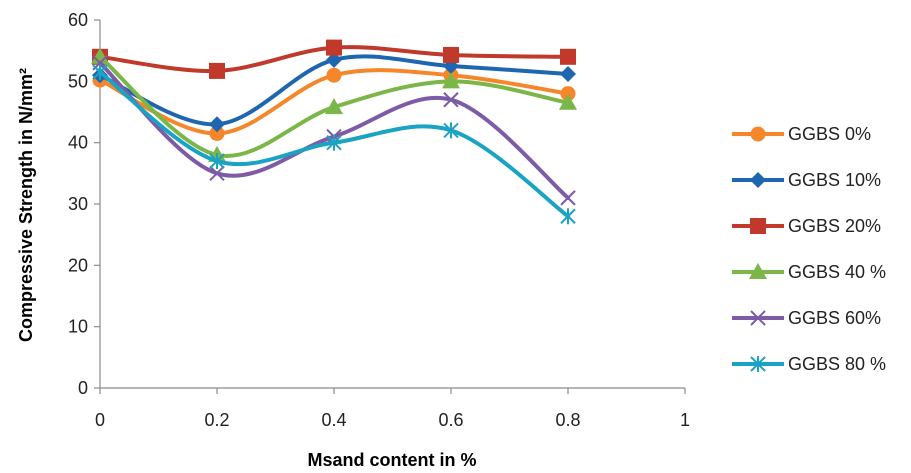 This screenshot has height=473, width=911. I want to click on y-tick-label: 0, so click(83, 388).